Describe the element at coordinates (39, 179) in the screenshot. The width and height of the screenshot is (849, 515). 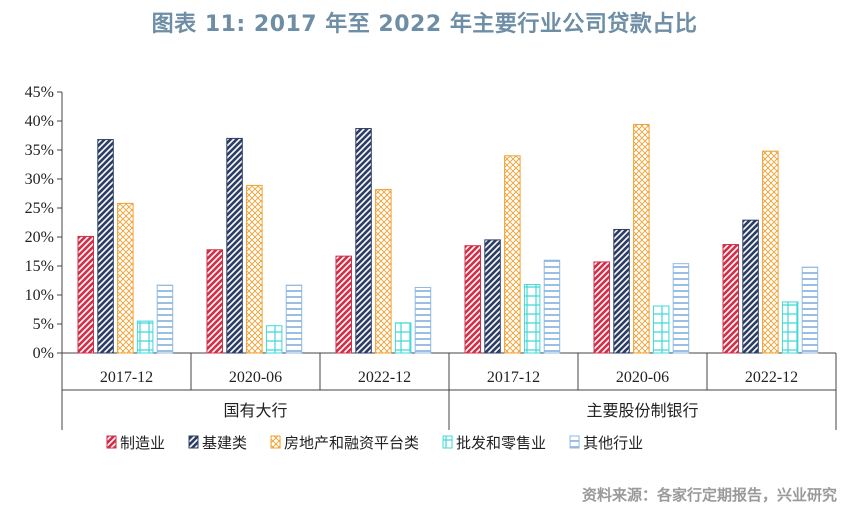
I see `y-tick-label: 30%` at that location.